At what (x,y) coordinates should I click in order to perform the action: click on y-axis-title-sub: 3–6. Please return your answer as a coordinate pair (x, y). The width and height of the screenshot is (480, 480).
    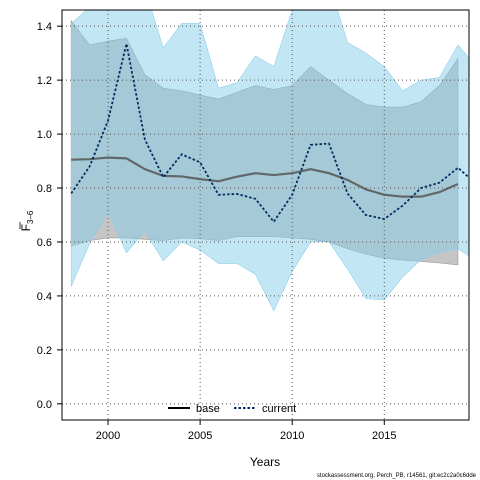
    Looking at the image, I should click on (30, 217).